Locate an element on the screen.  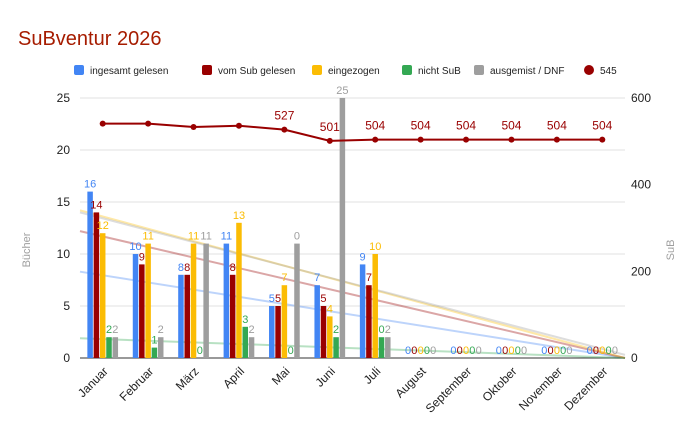
x-tick-label: August is located at coordinates (410, 382).